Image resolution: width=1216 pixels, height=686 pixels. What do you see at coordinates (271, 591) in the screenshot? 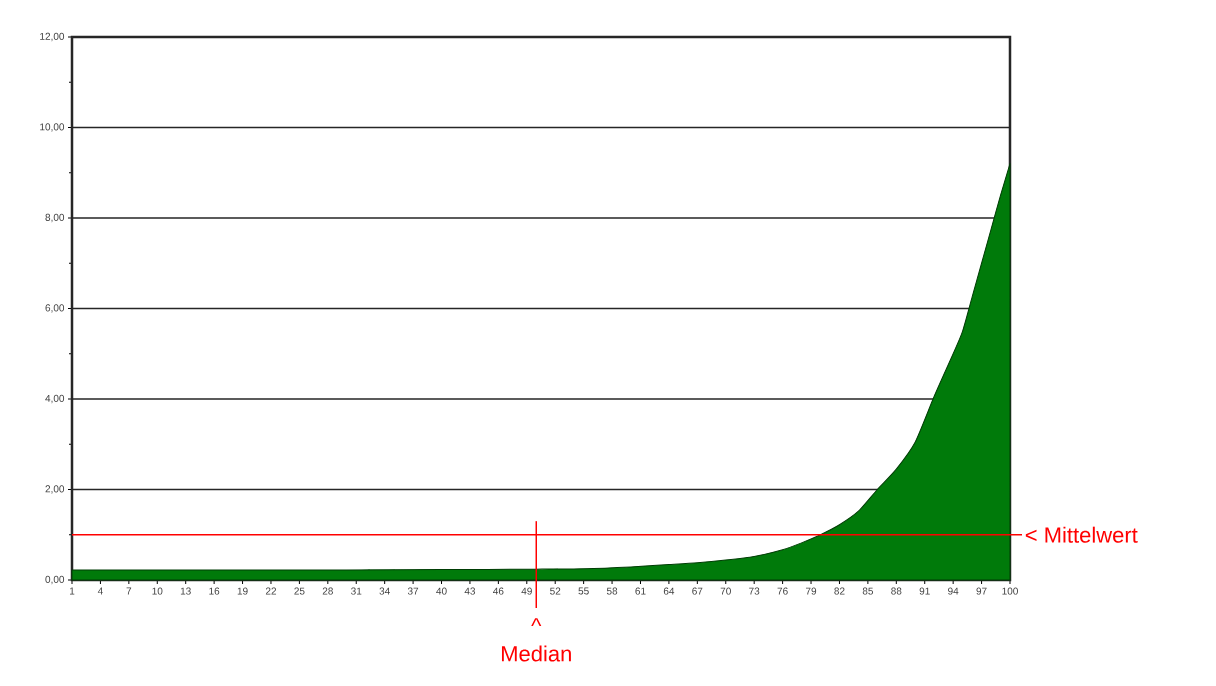
I see `x-tick-label: 22` at bounding box center [271, 591].